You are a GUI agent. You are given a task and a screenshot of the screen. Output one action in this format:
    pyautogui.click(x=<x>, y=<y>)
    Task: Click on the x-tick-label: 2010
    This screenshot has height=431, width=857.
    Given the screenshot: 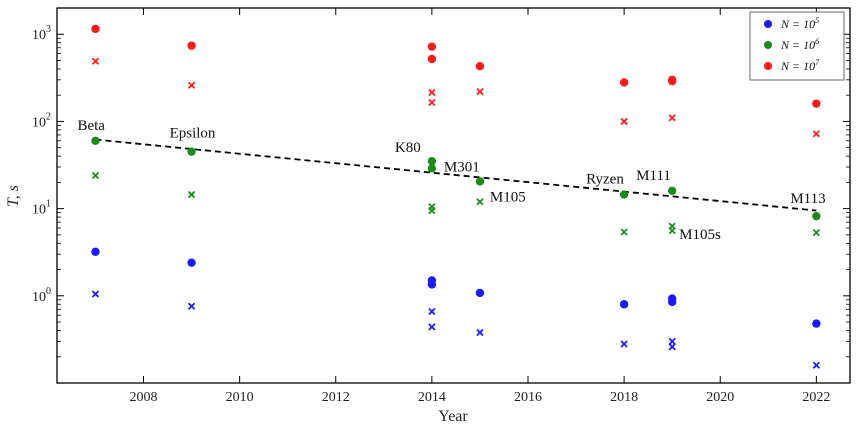 What is the action you would take?
    pyautogui.click(x=240, y=397)
    